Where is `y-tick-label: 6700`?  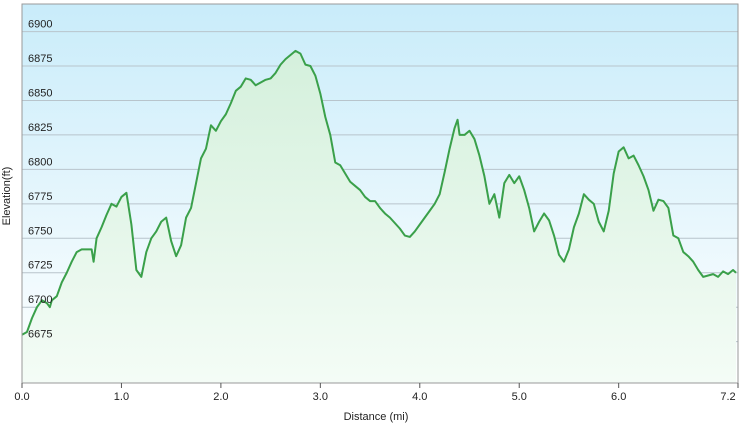
y-tick-label: 6700 is located at coordinates (40, 300).